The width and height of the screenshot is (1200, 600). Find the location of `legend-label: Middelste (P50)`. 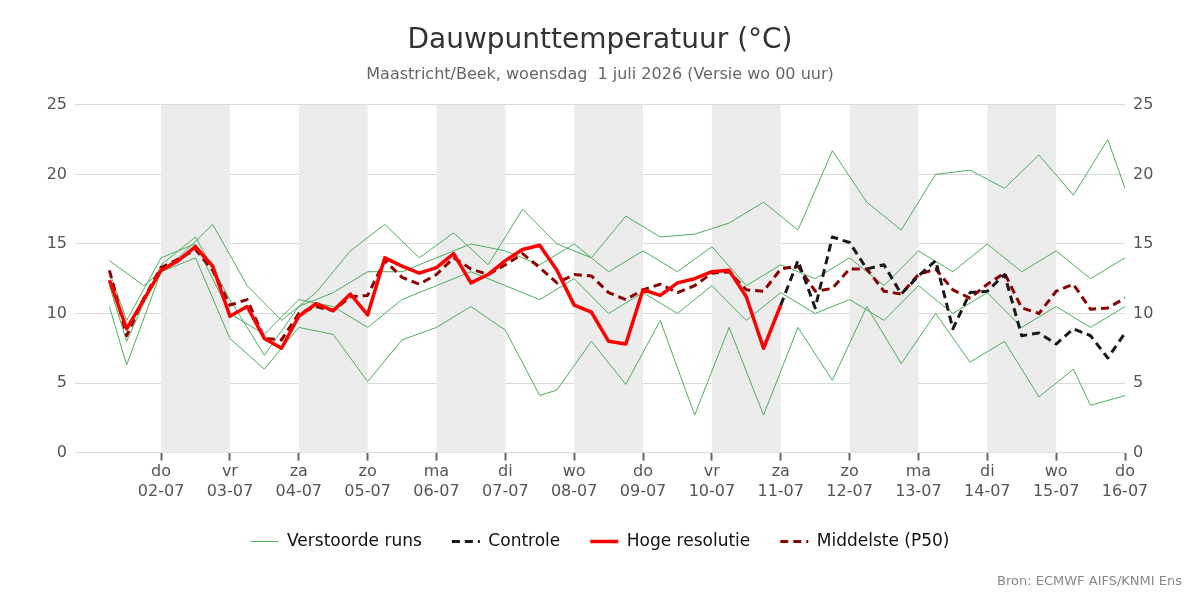

legend-label: Middelste (P50) is located at coordinates (883, 539).